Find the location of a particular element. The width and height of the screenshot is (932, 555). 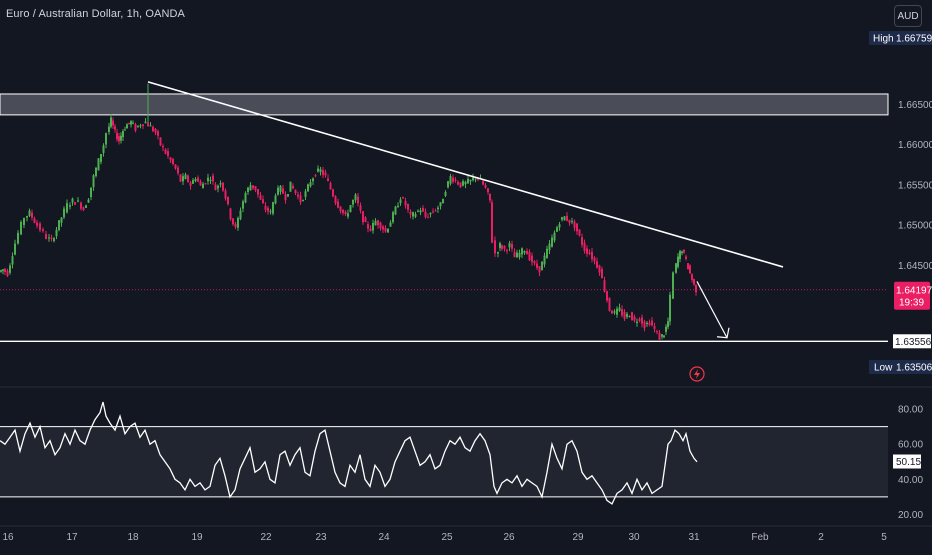

time-tick-label: 23 is located at coordinates (321, 537).